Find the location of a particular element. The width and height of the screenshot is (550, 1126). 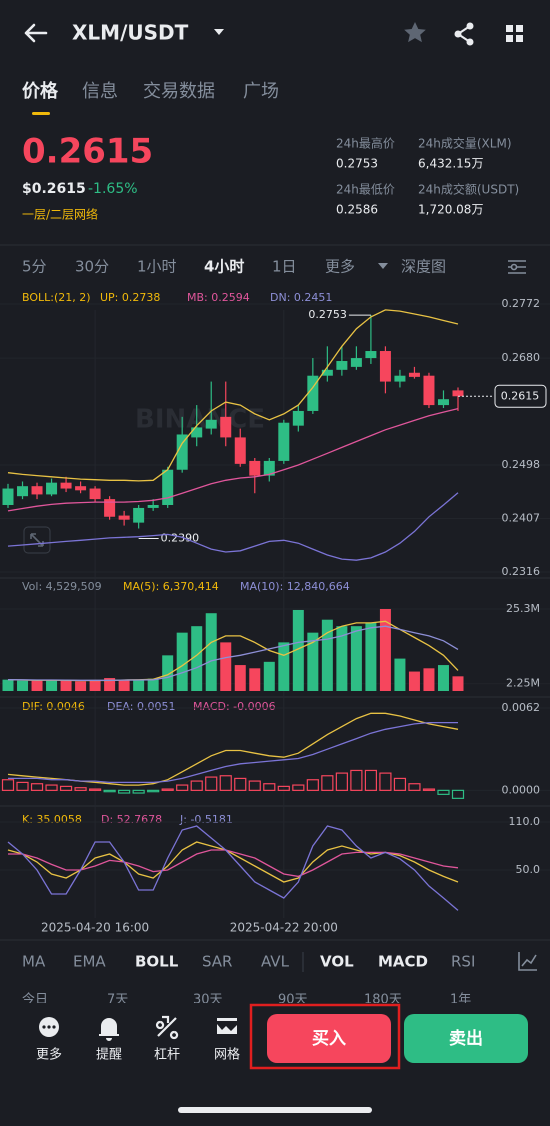

nav-label: 杠杆 is located at coordinates (167, 1055).